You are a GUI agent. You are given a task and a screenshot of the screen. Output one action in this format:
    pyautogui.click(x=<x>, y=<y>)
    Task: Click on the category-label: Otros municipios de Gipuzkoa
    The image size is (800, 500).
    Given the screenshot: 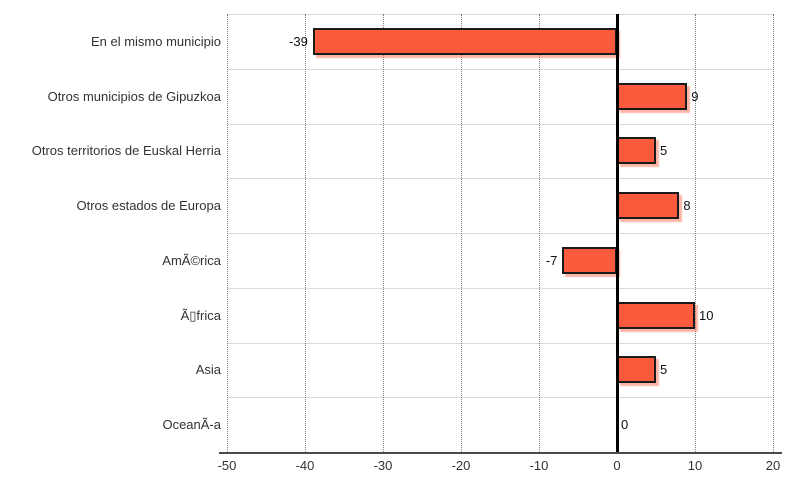 What is the action you would take?
    pyautogui.click(x=134, y=96)
    